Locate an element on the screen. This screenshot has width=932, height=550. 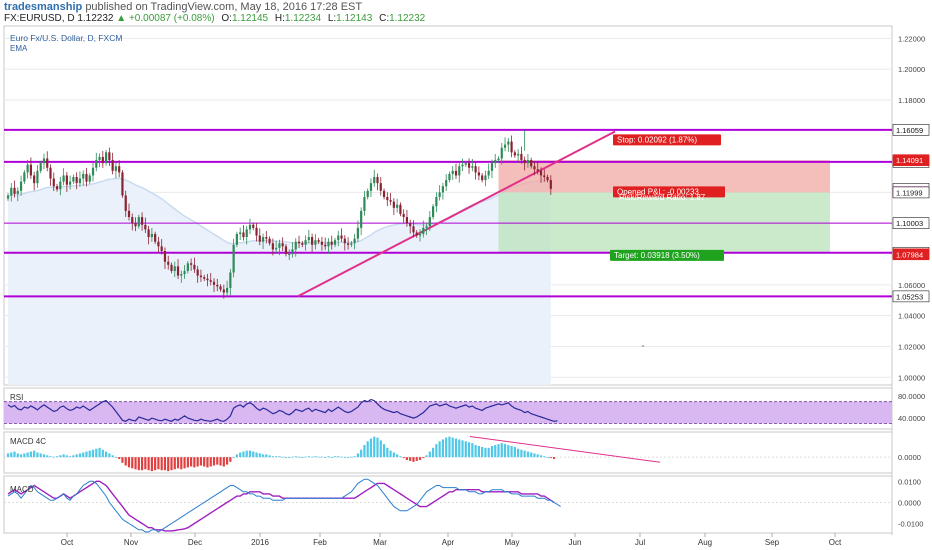
macd-tick-label: 0.0000 is located at coordinates (909, 502).